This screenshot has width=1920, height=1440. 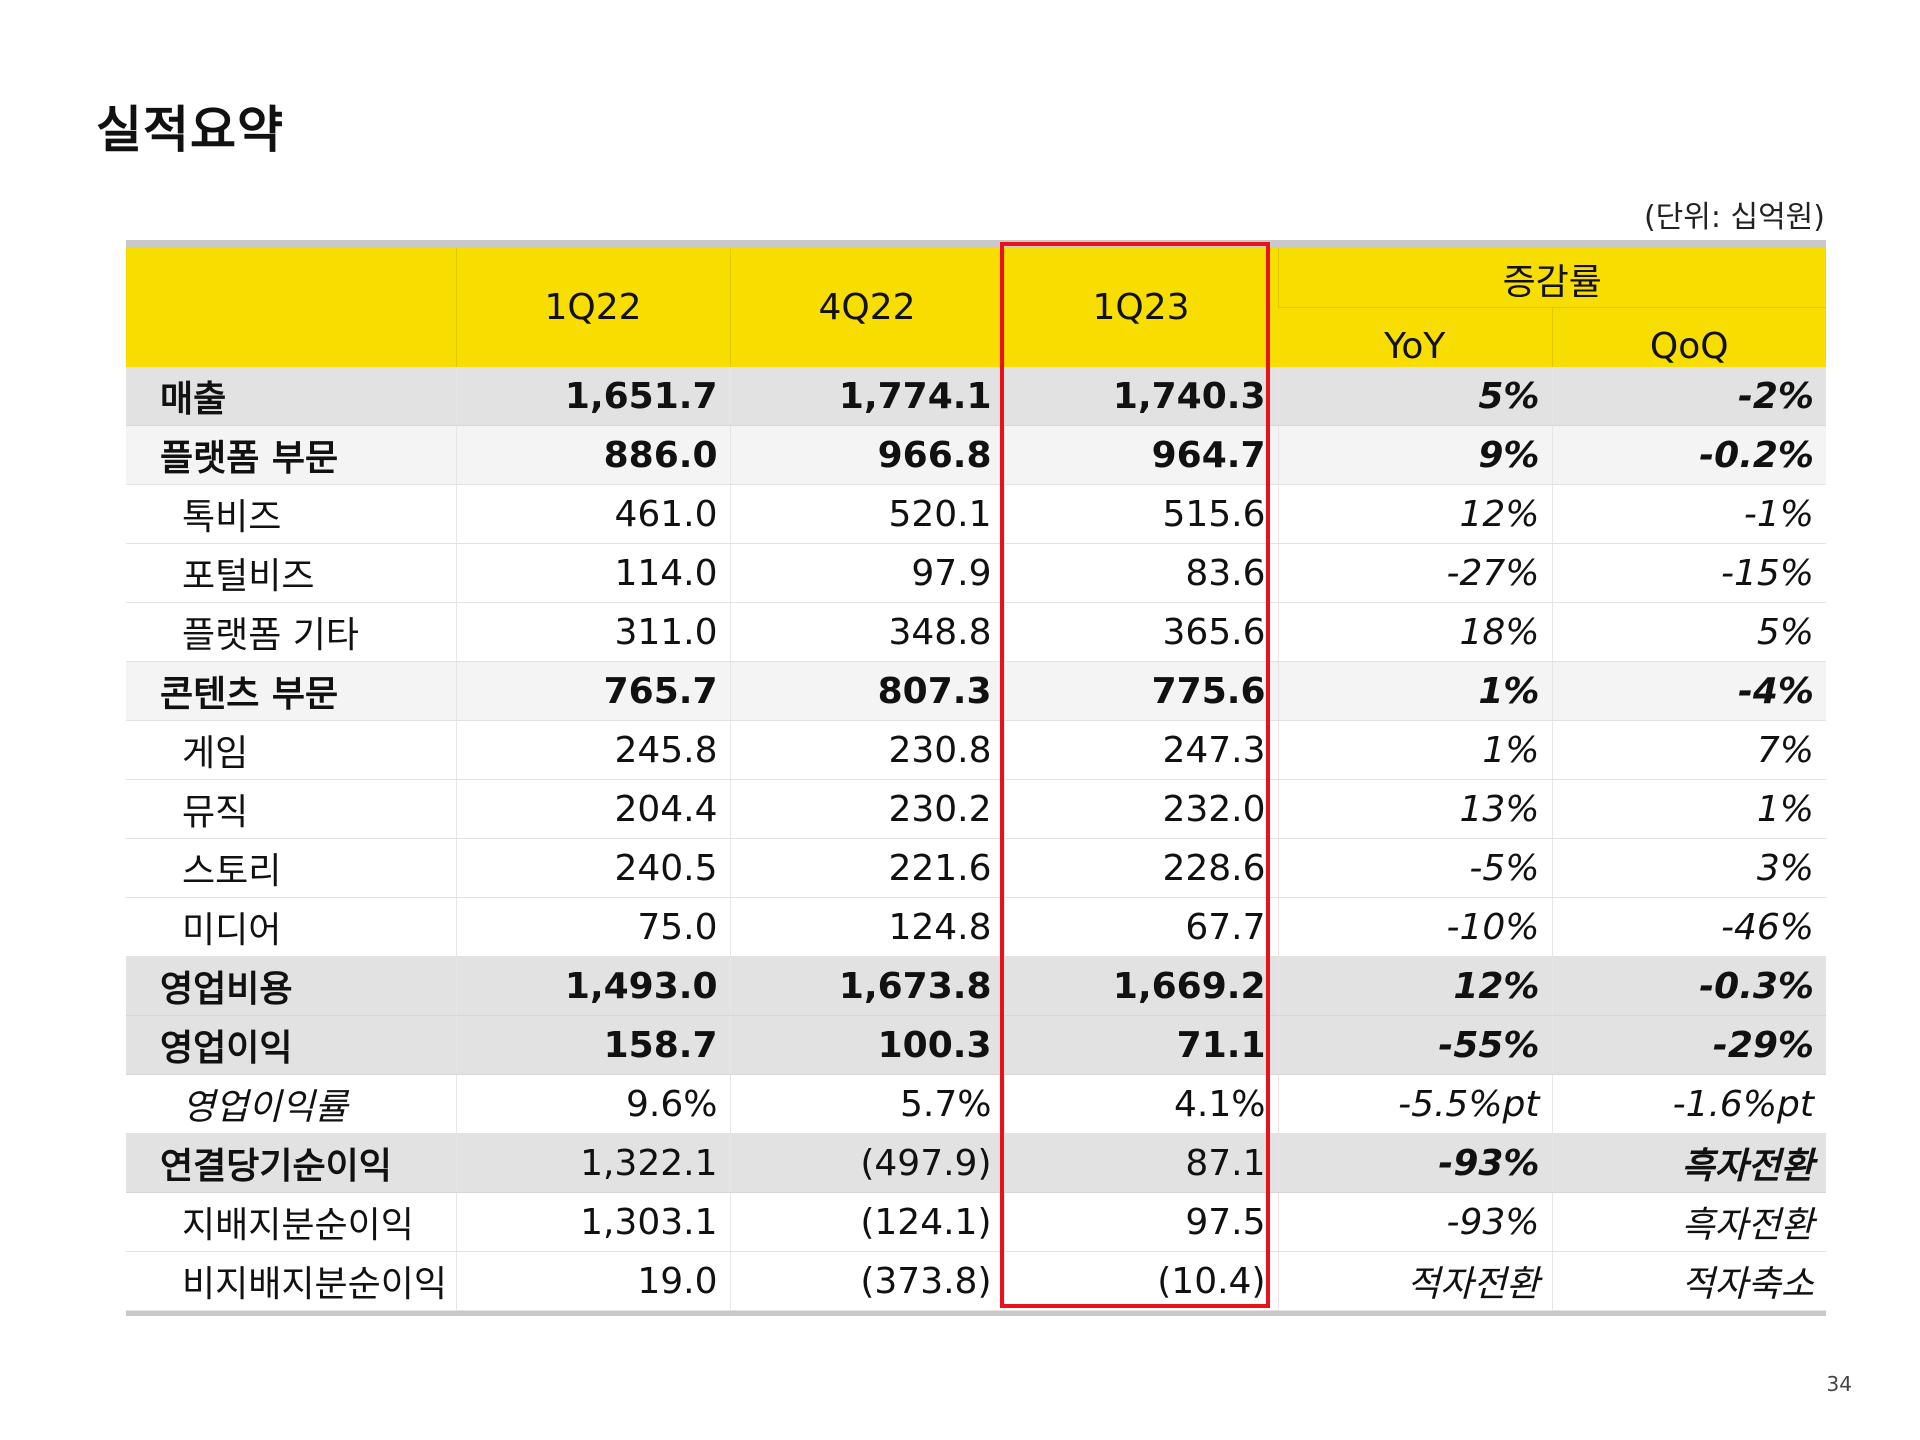 What do you see at coordinates (866, 927) in the screenshot?
I see `value-4q22: 124.8` at bounding box center [866, 927].